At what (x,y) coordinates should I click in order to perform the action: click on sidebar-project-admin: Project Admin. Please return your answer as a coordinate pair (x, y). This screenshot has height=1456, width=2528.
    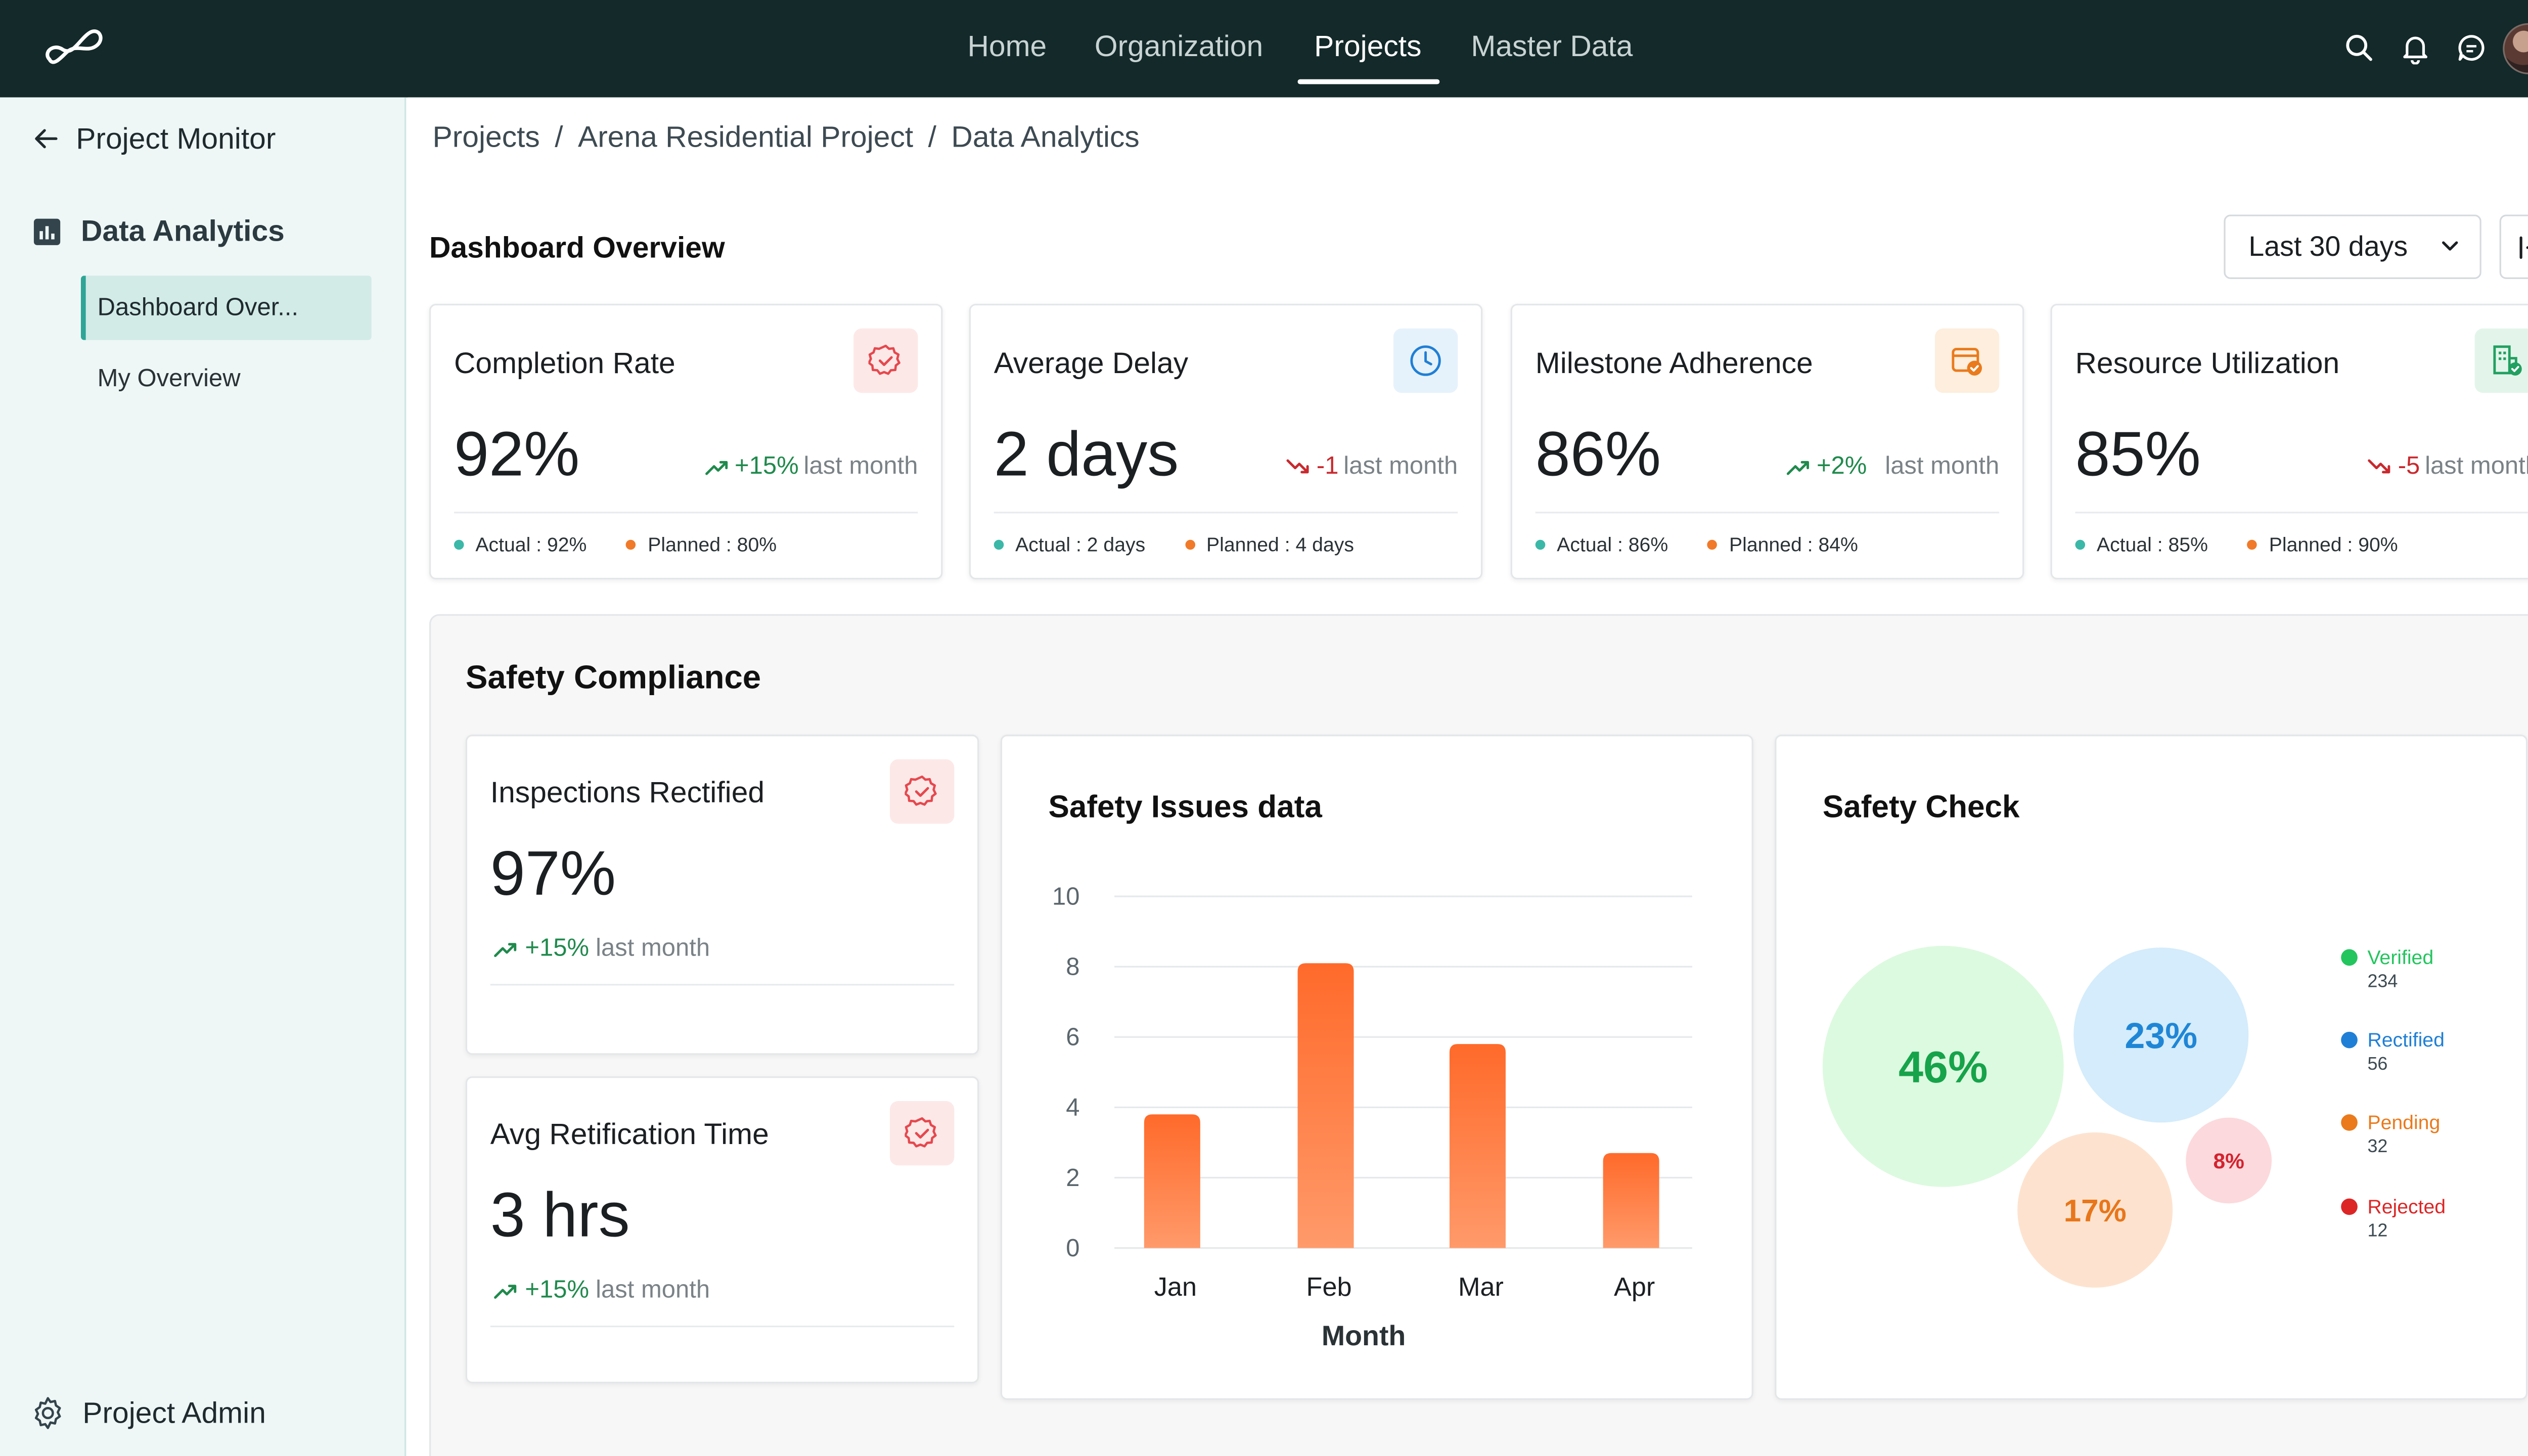
    Looking at the image, I should click on (148, 1413).